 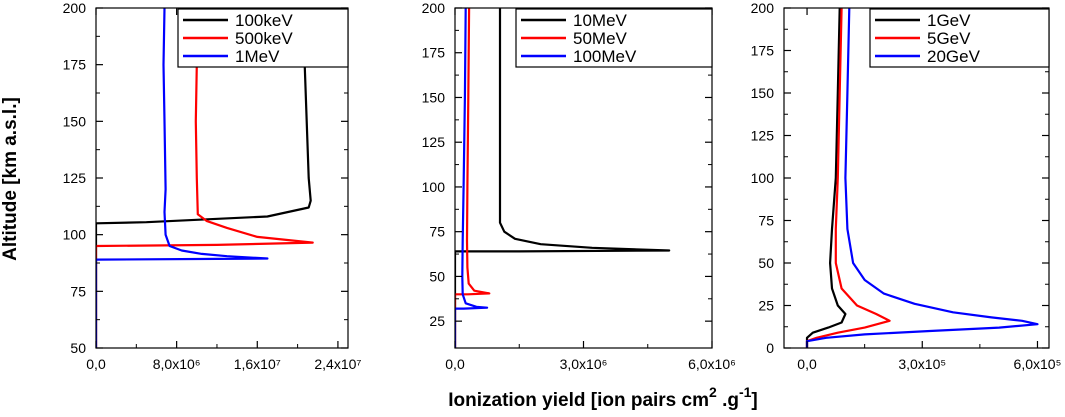 I want to click on series-line-1GeV, so click(x=826, y=178).